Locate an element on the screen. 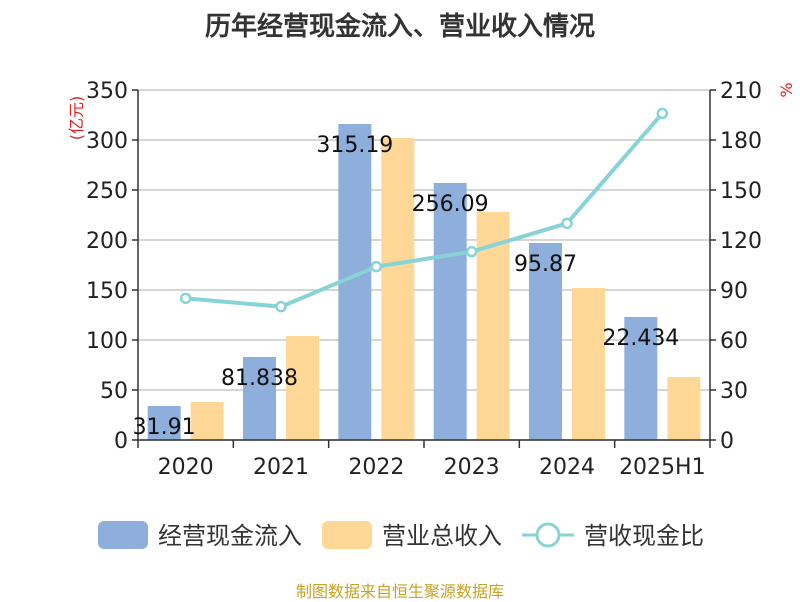 The width and height of the screenshot is (800, 602). right-tick-label: 60 is located at coordinates (734, 341).